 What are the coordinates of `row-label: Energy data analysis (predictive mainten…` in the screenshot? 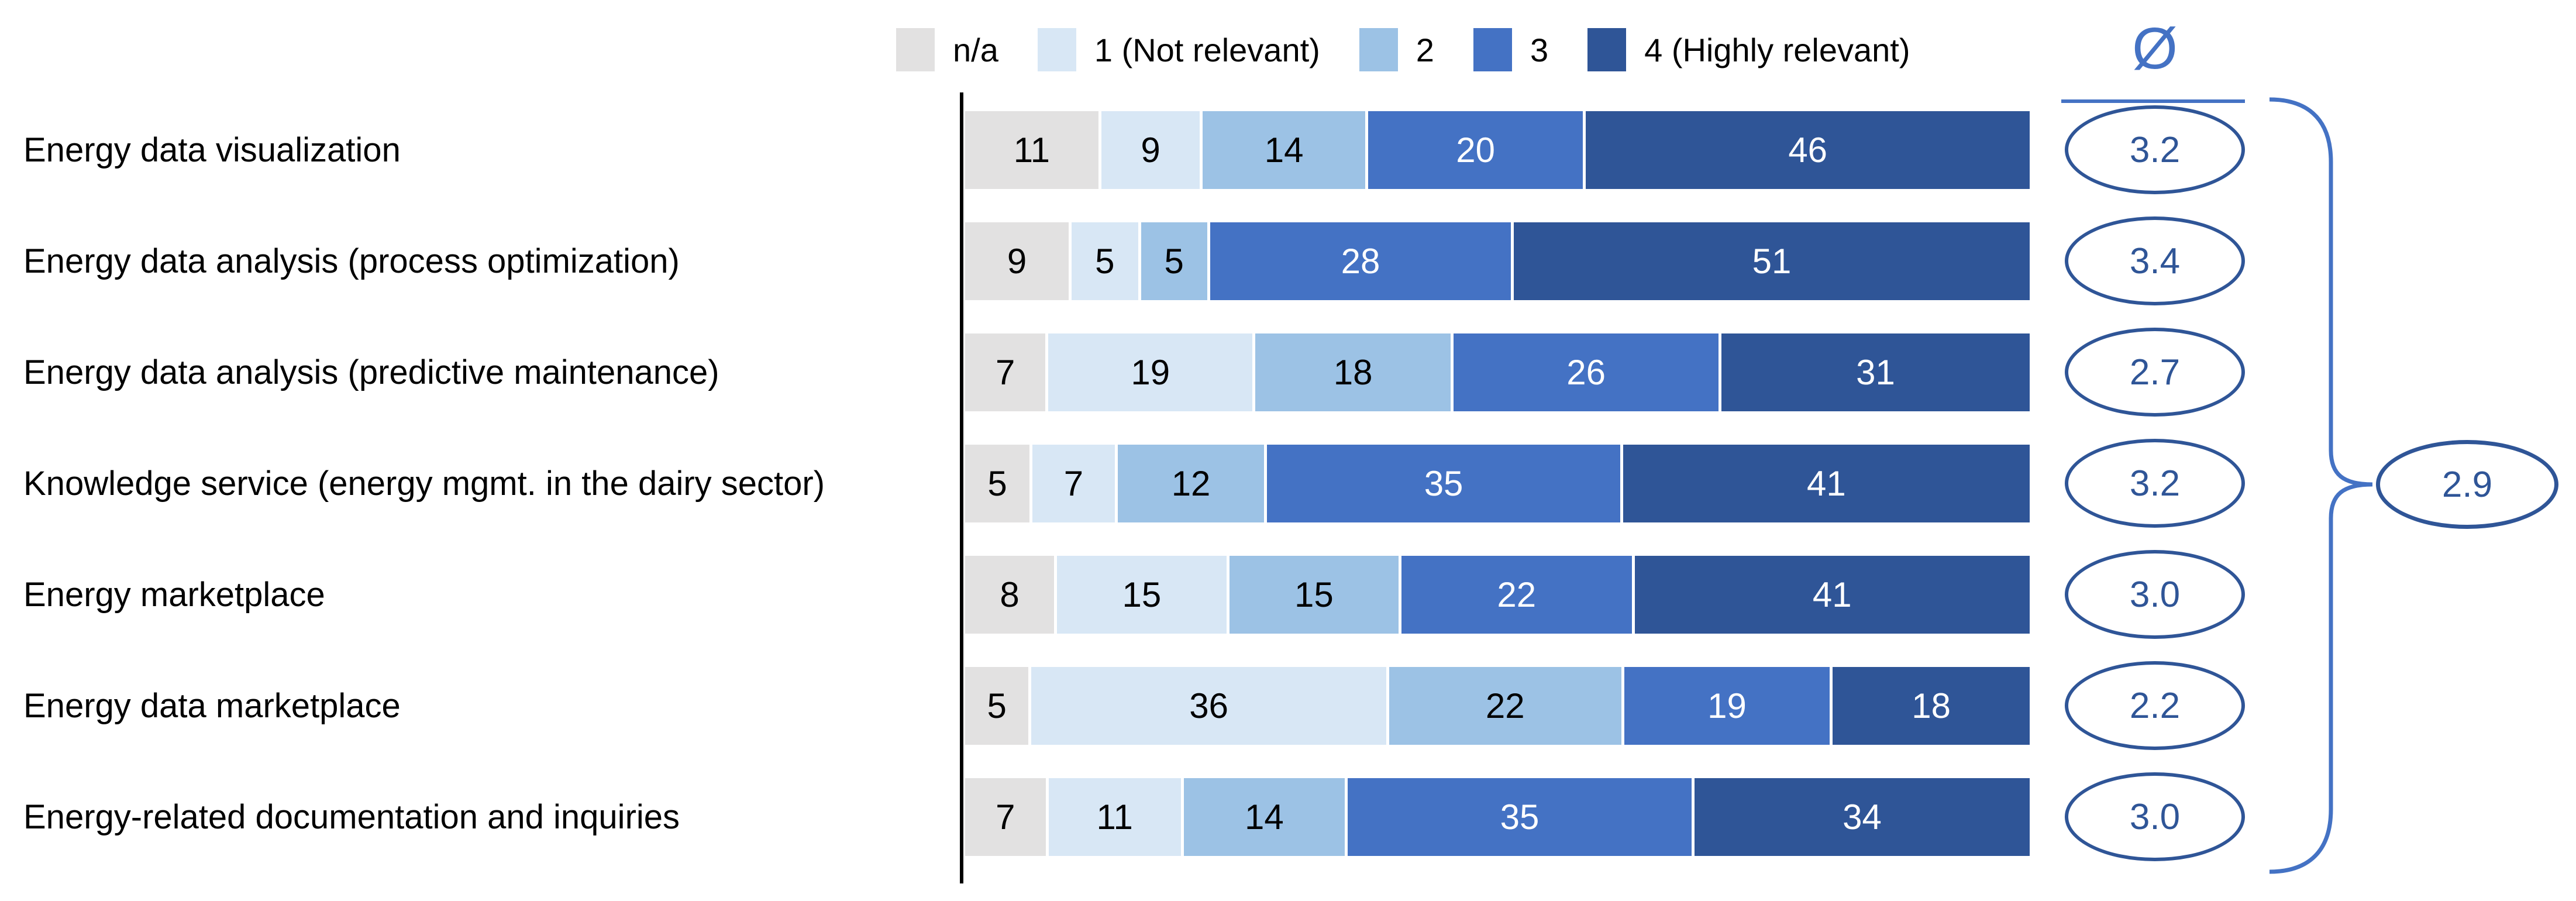 It's located at (371, 372).